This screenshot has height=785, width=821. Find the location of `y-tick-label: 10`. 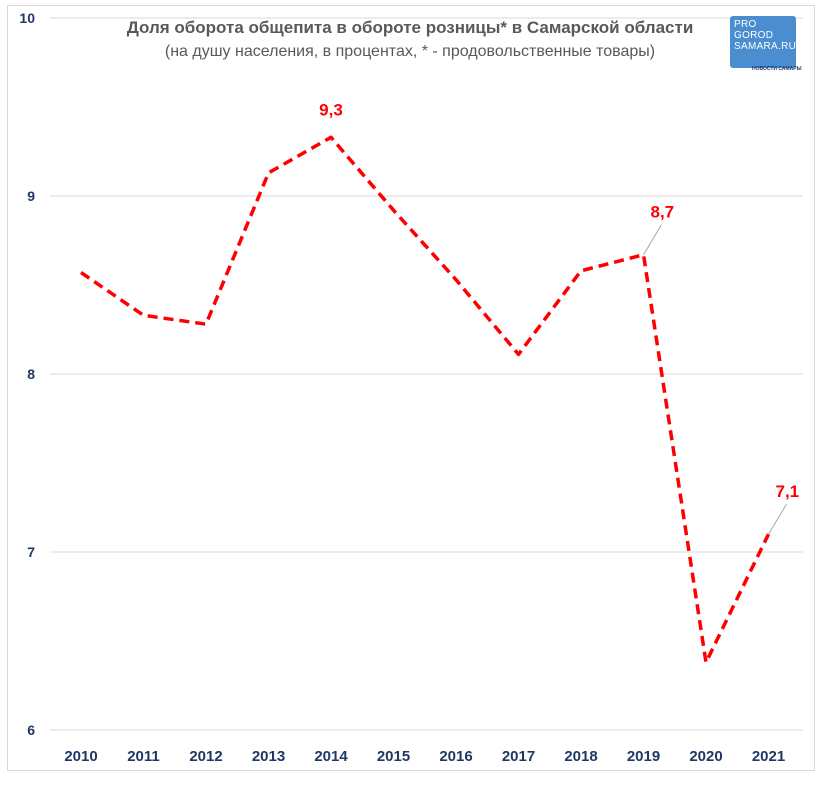

y-tick-label: 10 is located at coordinates (27, 18).